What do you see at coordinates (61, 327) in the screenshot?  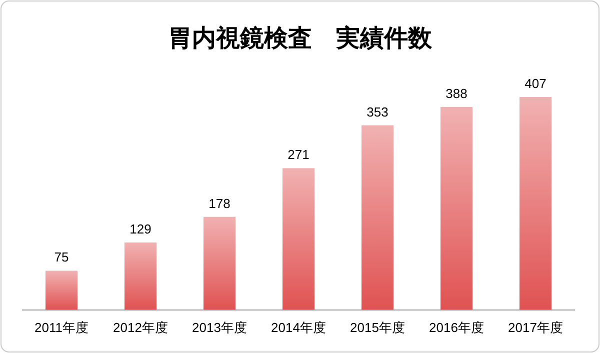 I see `x-tick-label: 2011年度` at bounding box center [61, 327].